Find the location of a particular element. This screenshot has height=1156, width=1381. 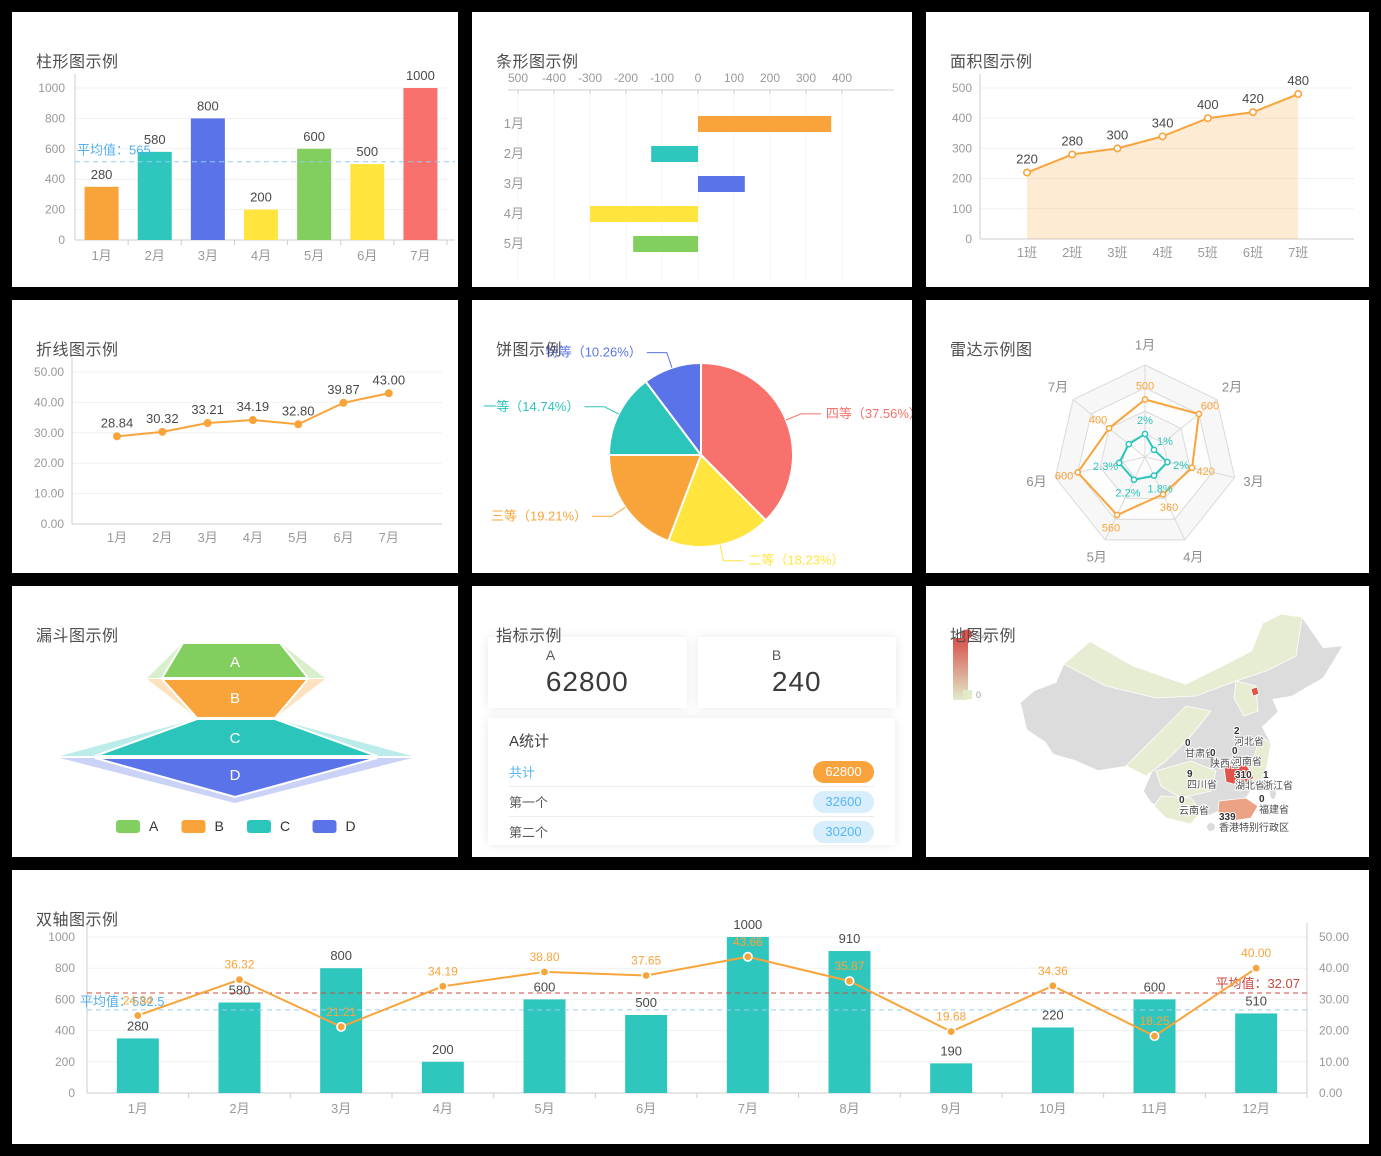

series-line is located at coordinates (697, 996).